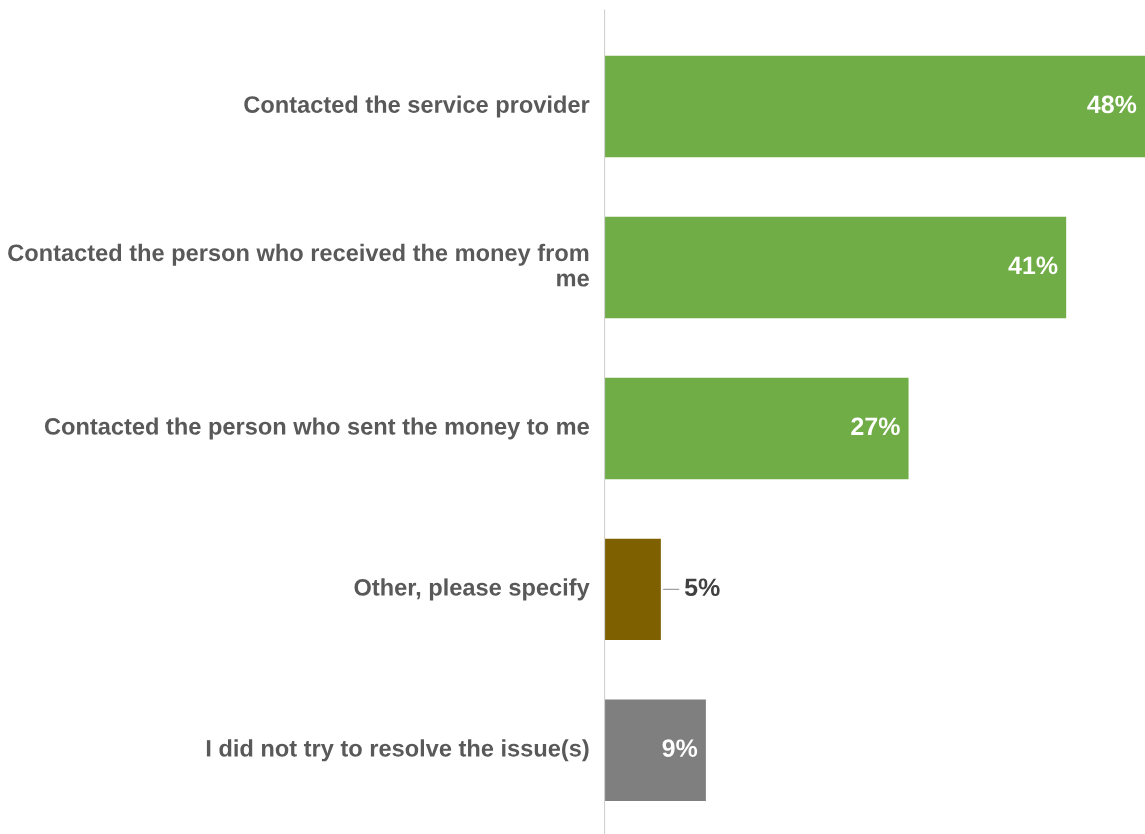 The image size is (1145, 834). I want to click on y-tick-label: Contacted the service provider, so click(417, 106).